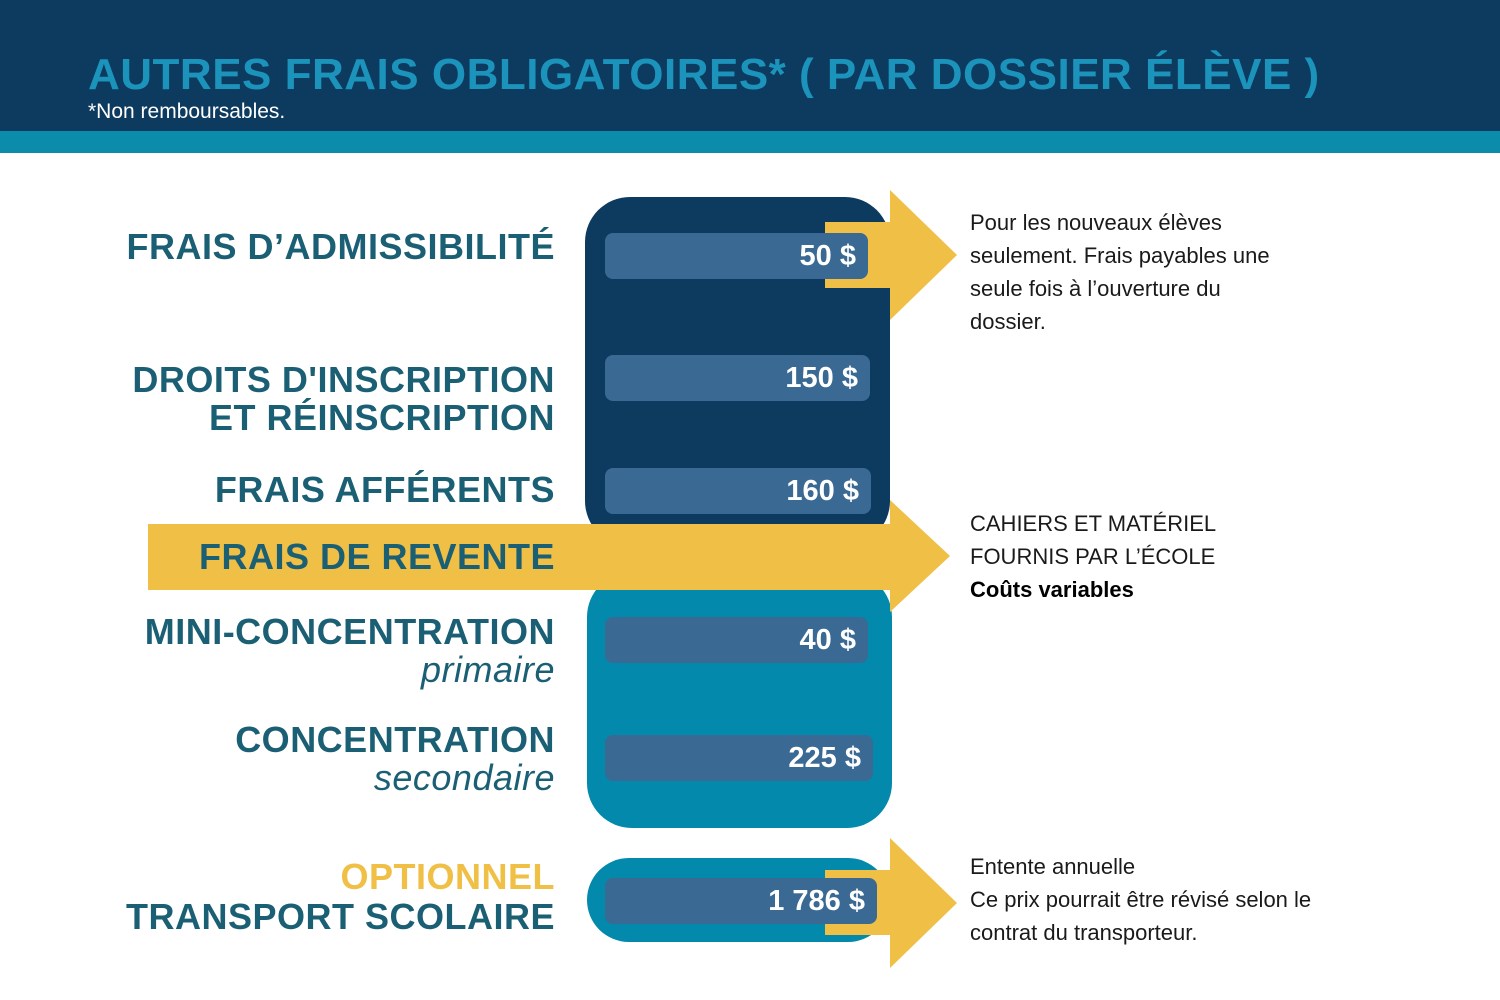 The height and width of the screenshot is (1000, 1500). Describe the element at coordinates (891, 255) in the screenshot. I see `arrow-admissibilite-icon` at that location.